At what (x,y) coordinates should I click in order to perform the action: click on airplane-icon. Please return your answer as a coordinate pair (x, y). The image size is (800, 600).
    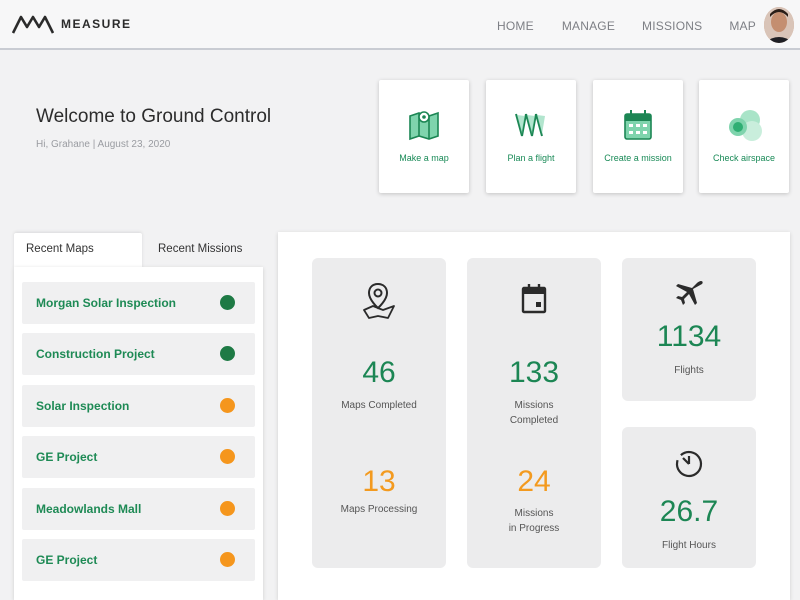
    Looking at the image, I should click on (689, 292).